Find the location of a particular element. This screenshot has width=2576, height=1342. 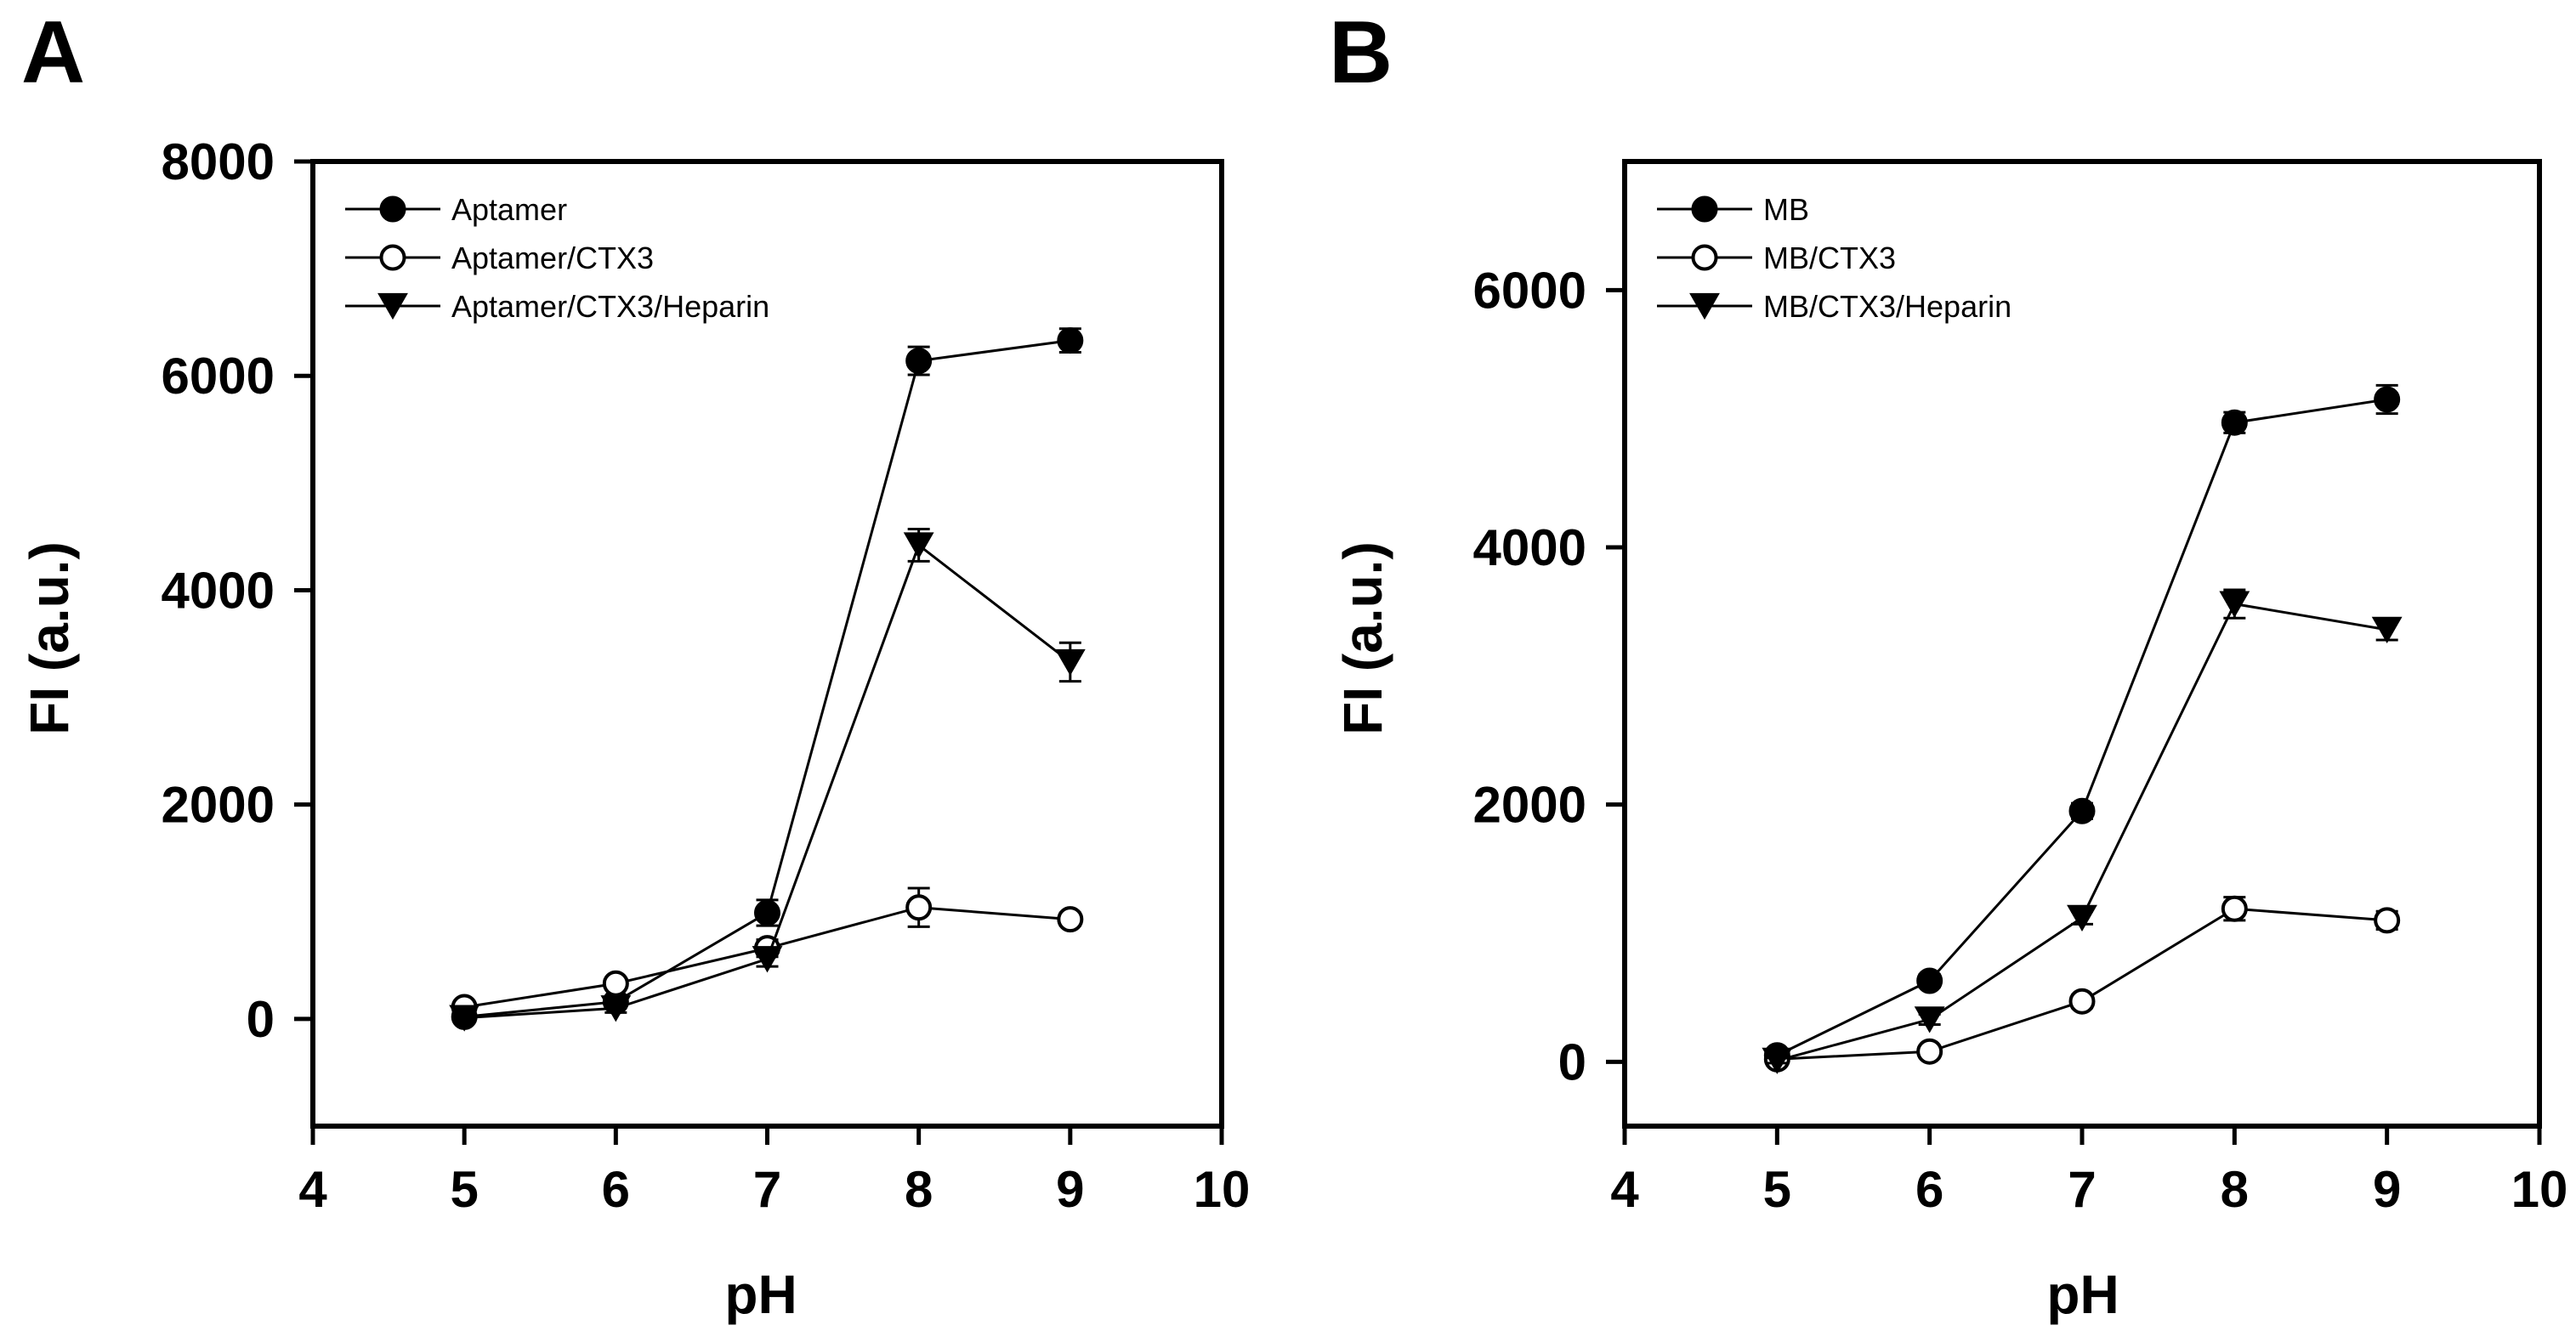

panel-b-y-tick-label: 2000 is located at coordinates (1529, 806).